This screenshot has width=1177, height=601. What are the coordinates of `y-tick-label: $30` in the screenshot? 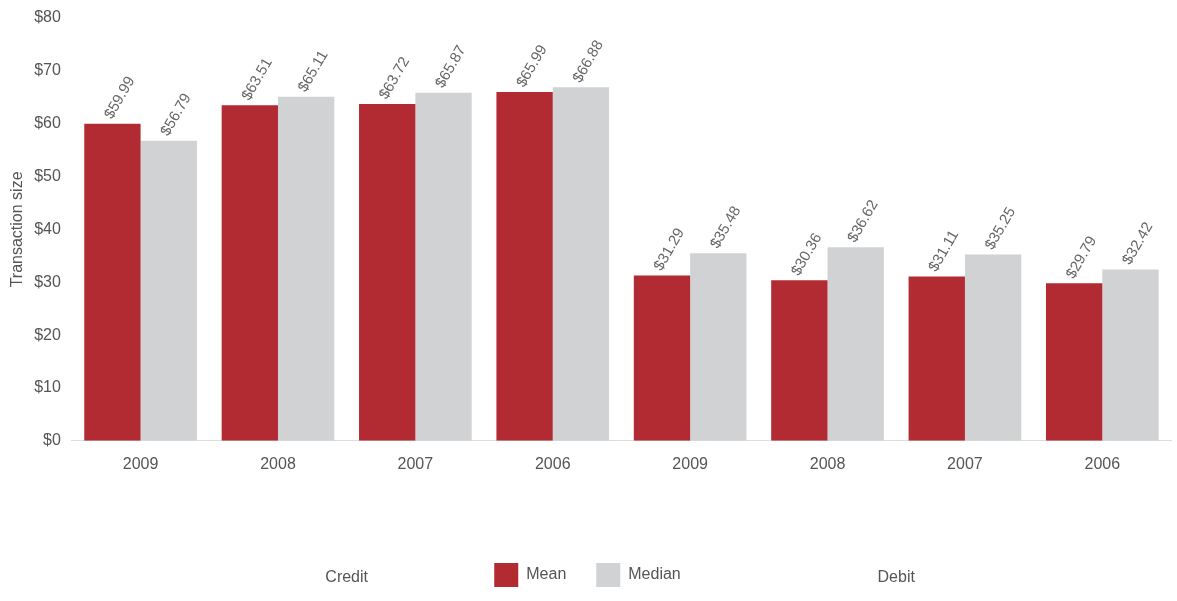 It's located at (47, 281).